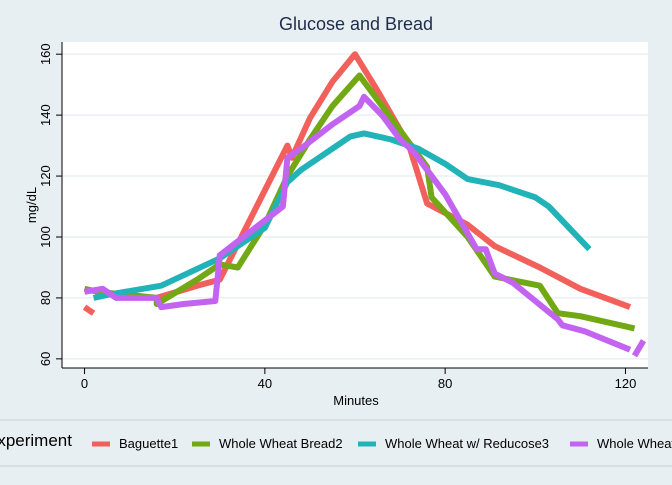 The width and height of the screenshot is (672, 485). What do you see at coordinates (634, 443) in the screenshot?
I see `legend-label: Whole Wheat` at bounding box center [634, 443].